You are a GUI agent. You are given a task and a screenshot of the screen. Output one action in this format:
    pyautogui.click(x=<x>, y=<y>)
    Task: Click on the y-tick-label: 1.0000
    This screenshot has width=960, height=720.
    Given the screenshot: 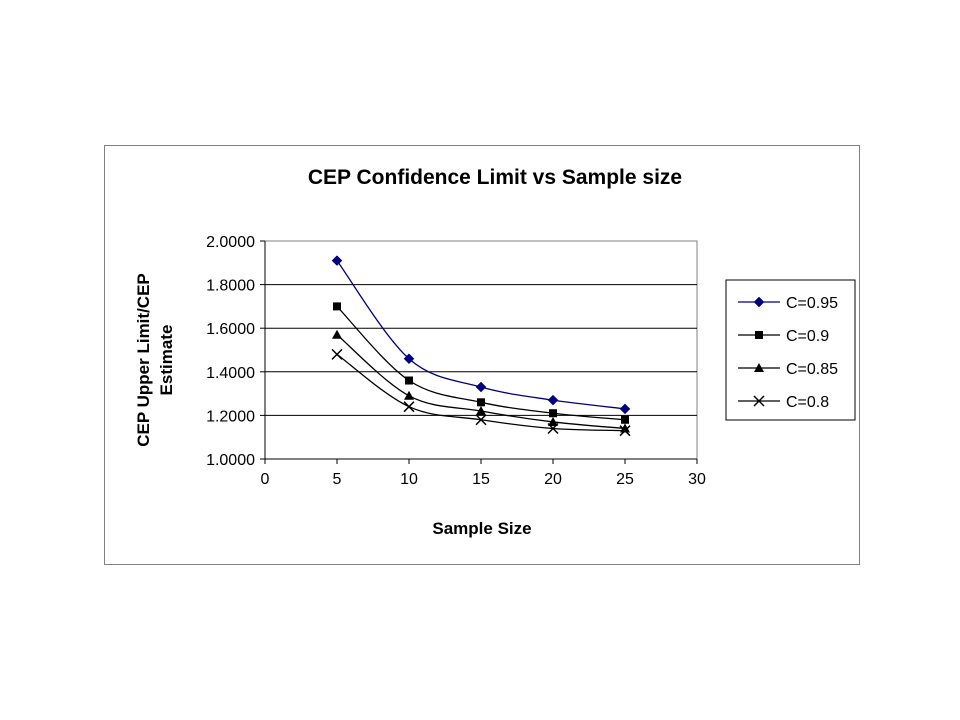 What is the action you would take?
    pyautogui.click(x=230, y=460)
    